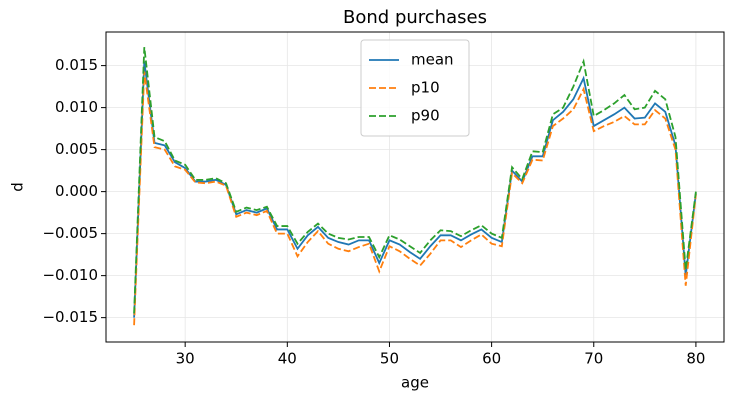 This screenshot has width=734, height=402. I want to click on y-tick-label: −0.005, so click(70, 233).